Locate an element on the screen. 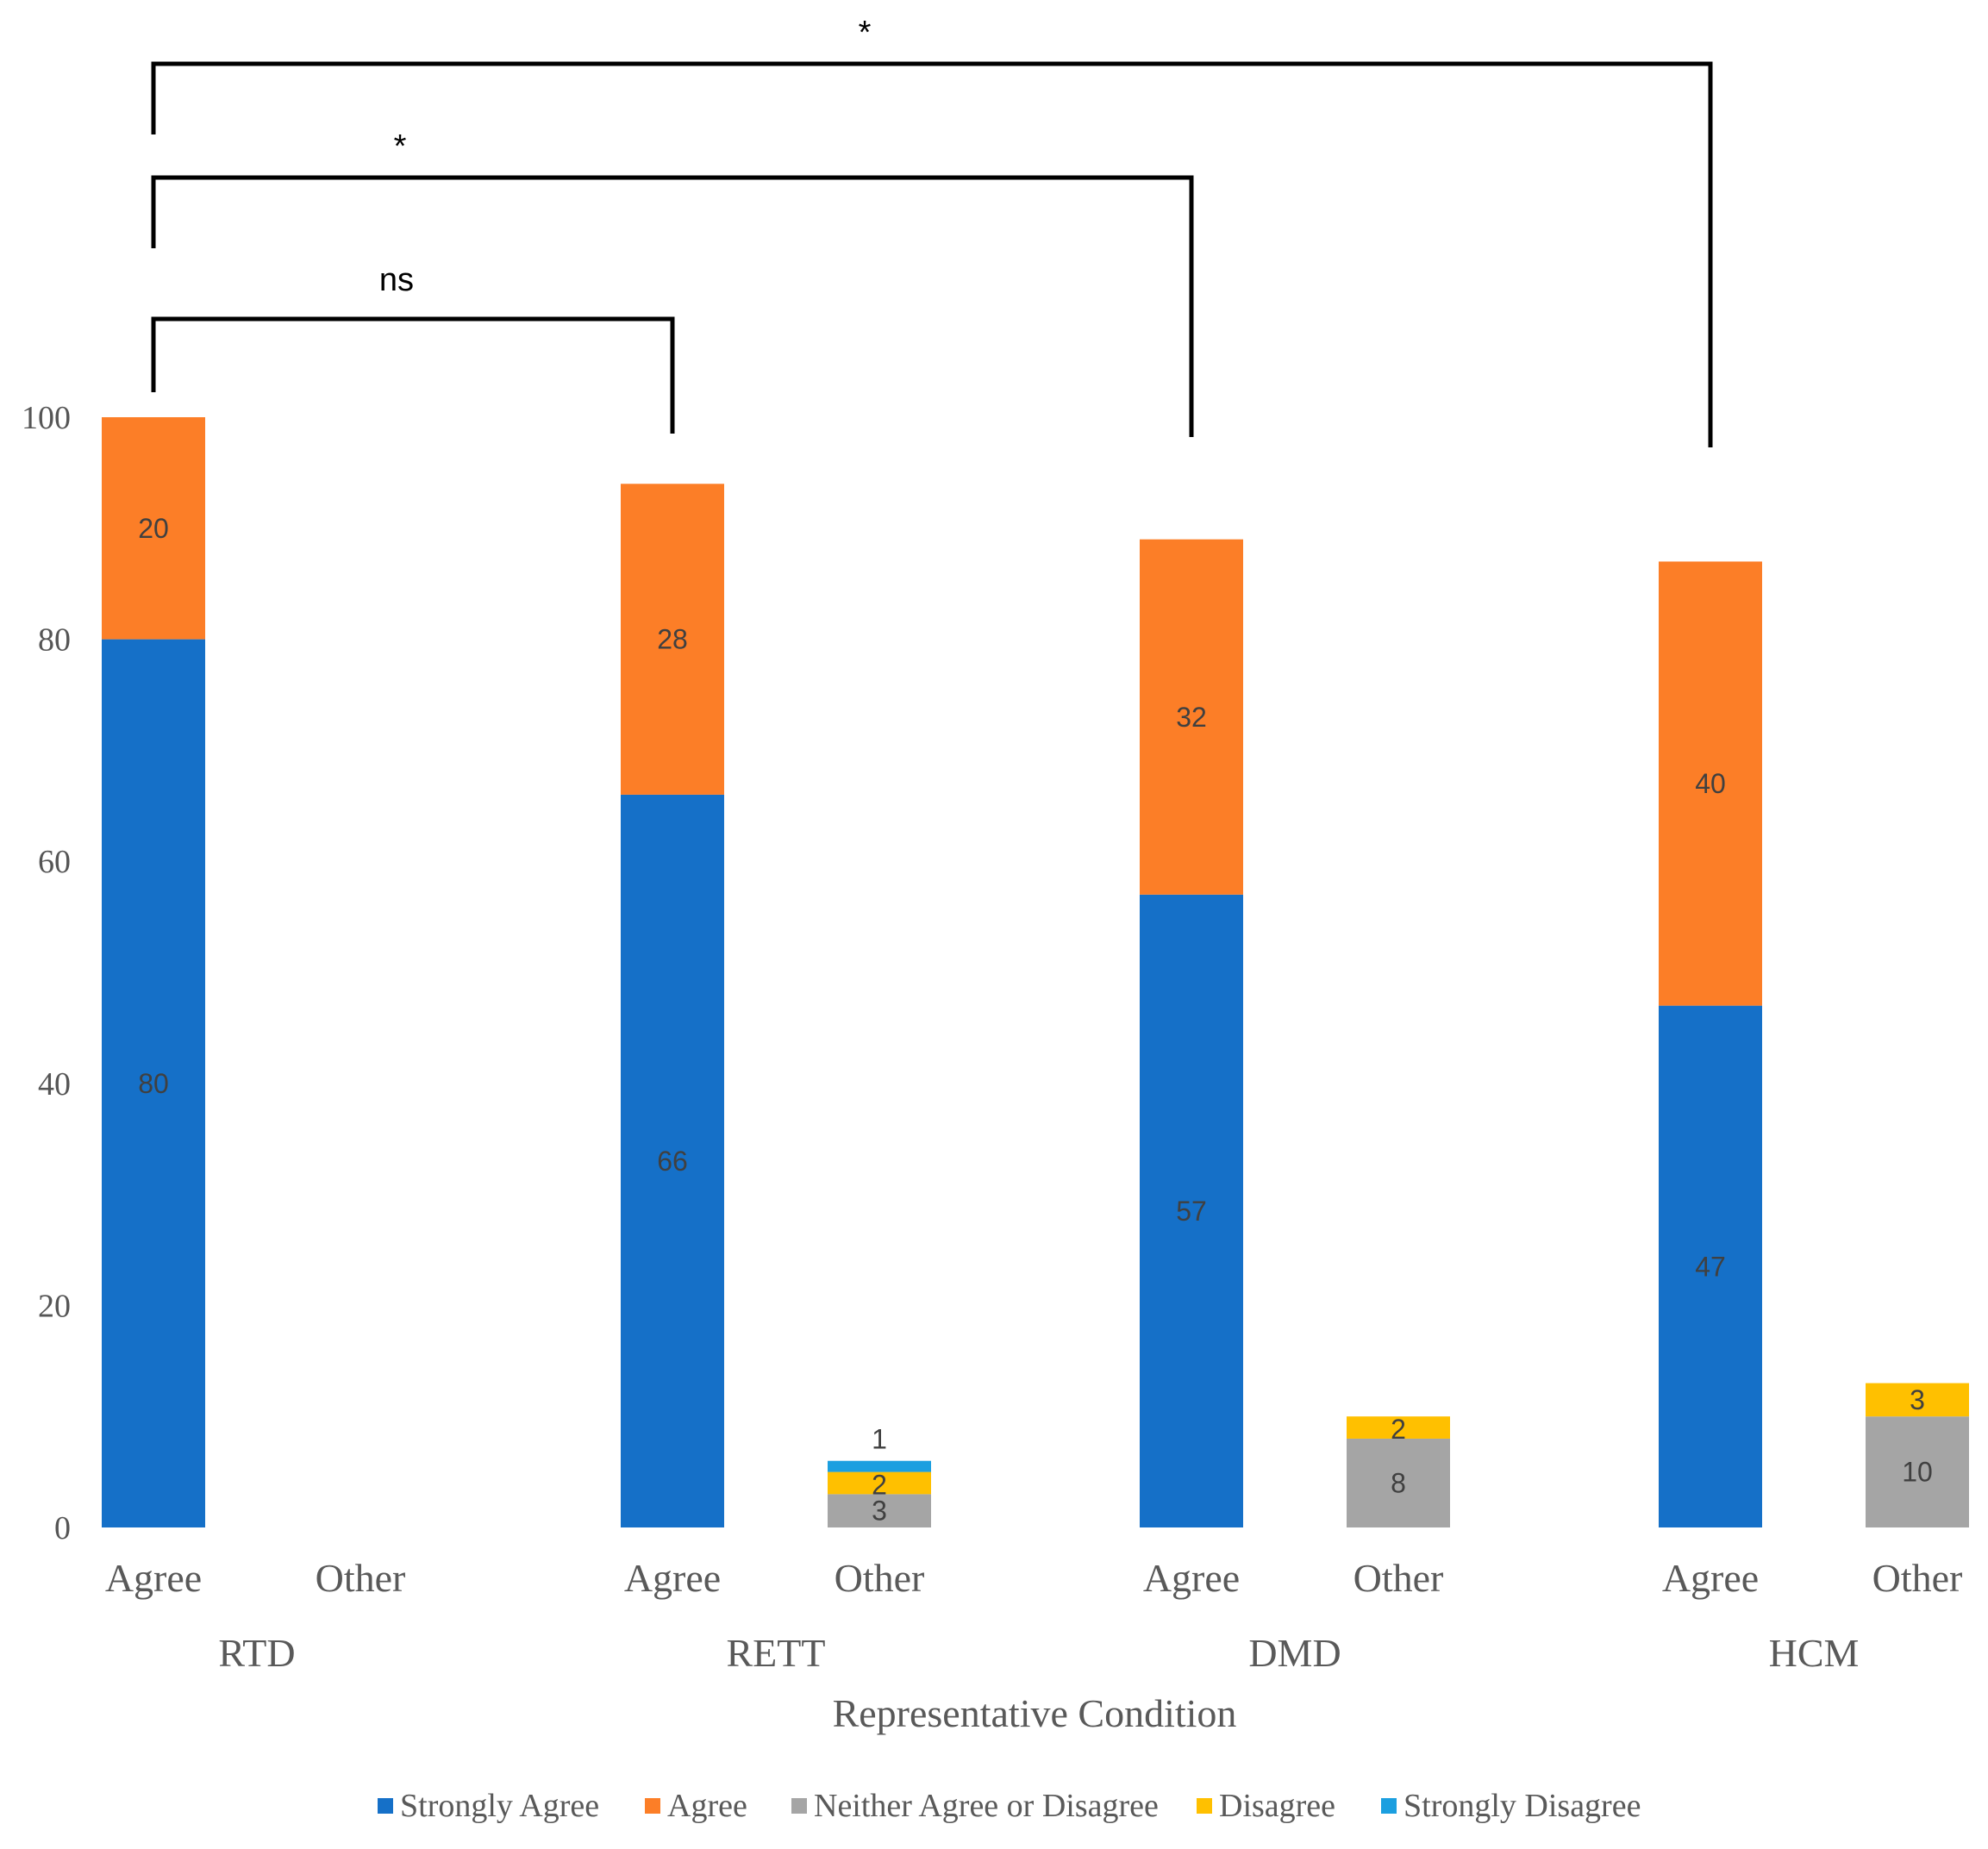 Image resolution: width=1988 pixels, height=1849 pixels. y-tick-label: 40 is located at coordinates (54, 1084).